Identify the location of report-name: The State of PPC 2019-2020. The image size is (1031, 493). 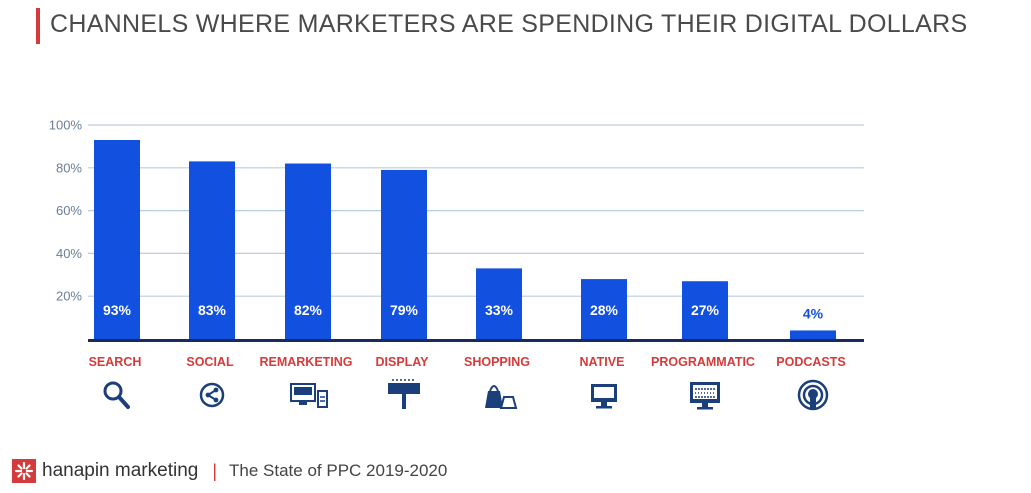
(338, 470).